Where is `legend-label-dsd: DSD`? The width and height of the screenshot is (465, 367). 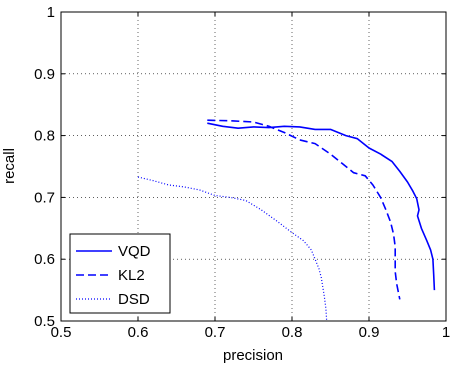
legend-label-dsd: DSD is located at coordinates (134, 299).